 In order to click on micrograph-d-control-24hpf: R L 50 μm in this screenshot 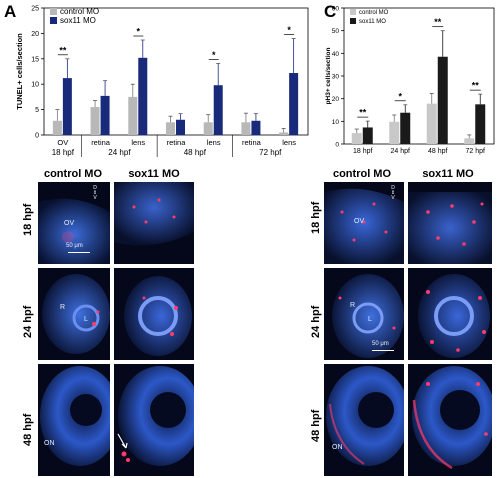, I will do `click(364, 314)`.